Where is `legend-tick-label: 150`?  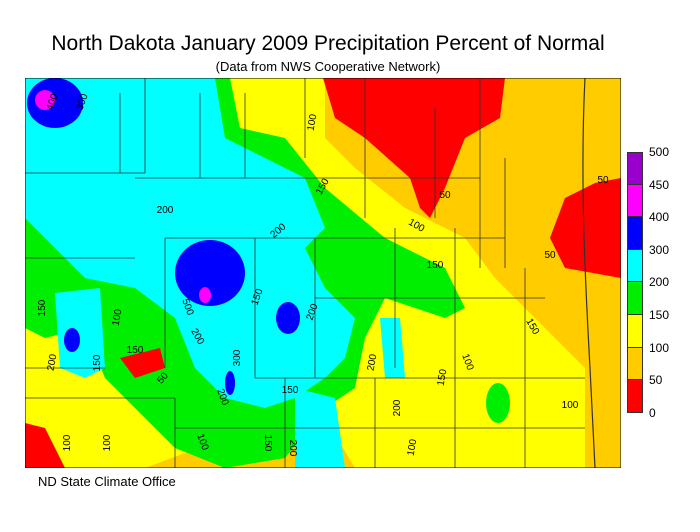
legend-tick-label: 150 is located at coordinates (659, 315).